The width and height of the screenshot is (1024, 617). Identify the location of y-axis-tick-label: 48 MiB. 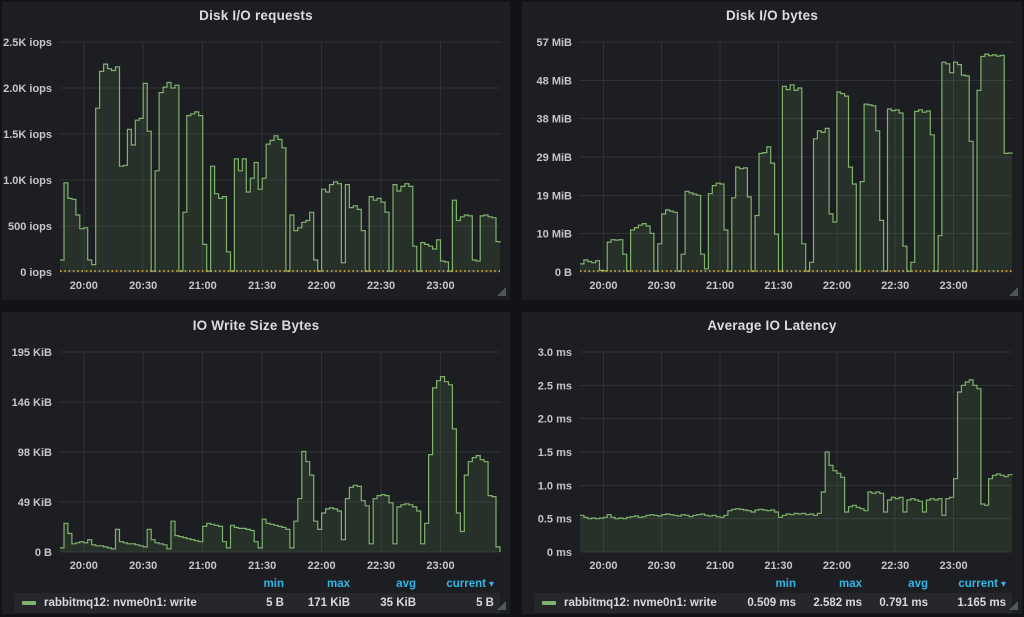
(555, 81).